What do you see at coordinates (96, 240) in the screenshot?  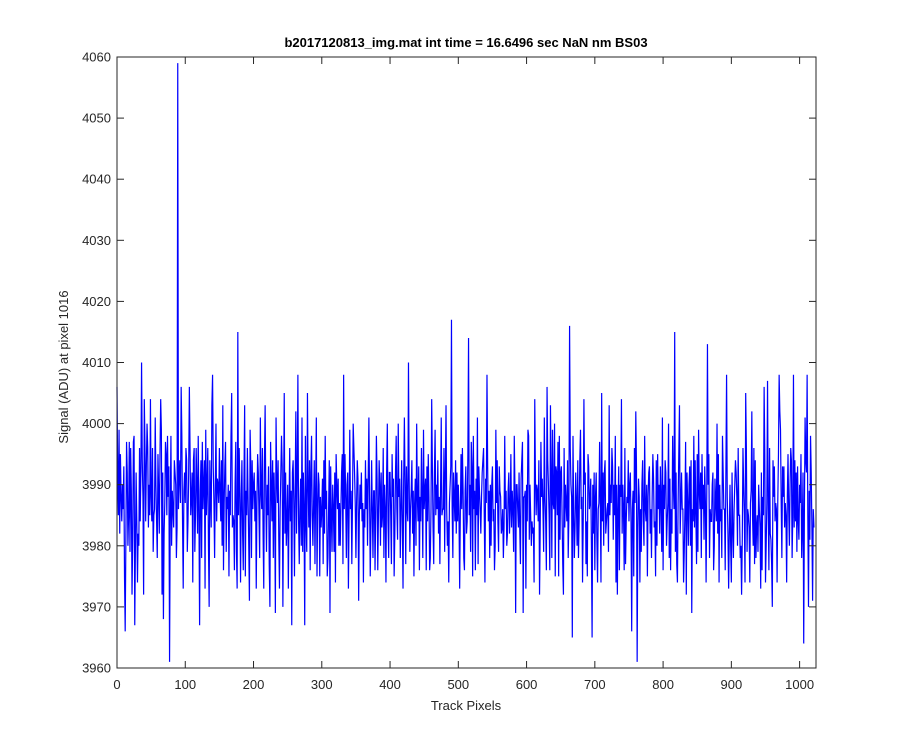 I see `y-tick-label: 4030` at bounding box center [96, 240].